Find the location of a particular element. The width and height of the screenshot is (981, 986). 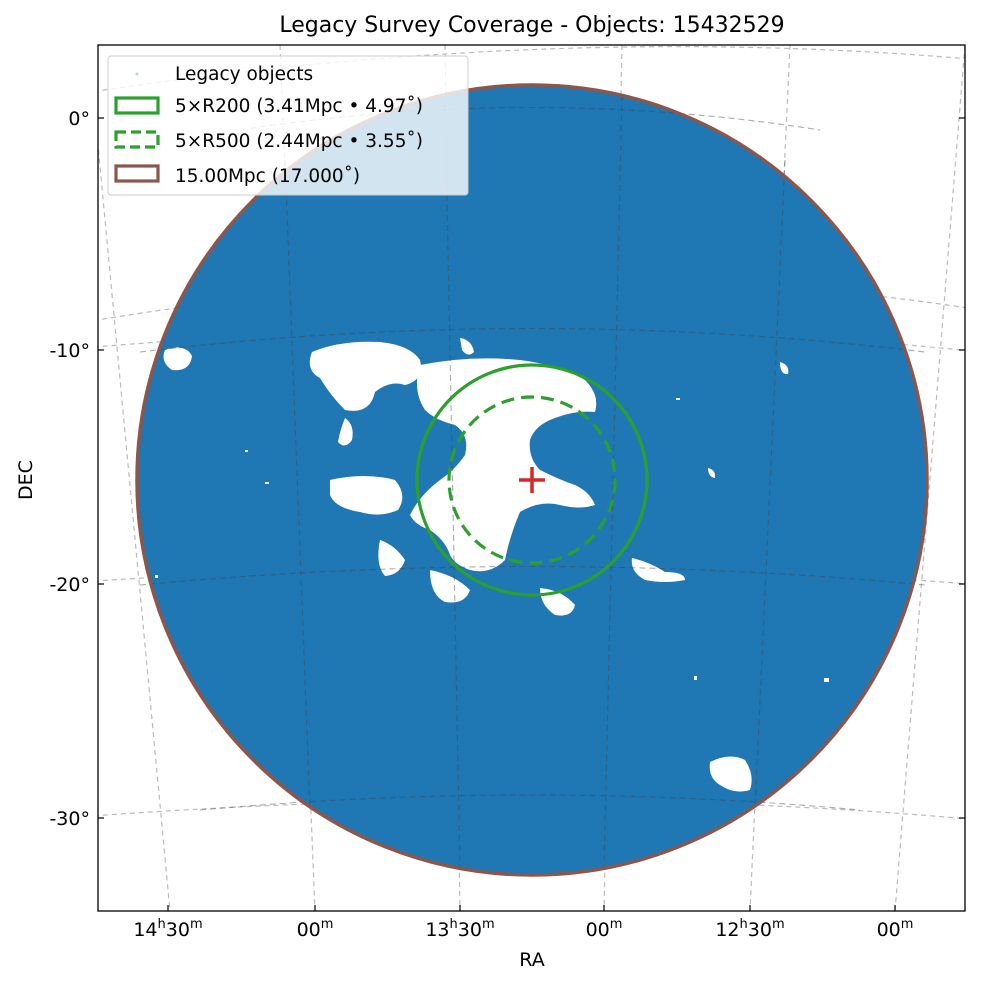

x-axis-label: RA is located at coordinates (531, 960).